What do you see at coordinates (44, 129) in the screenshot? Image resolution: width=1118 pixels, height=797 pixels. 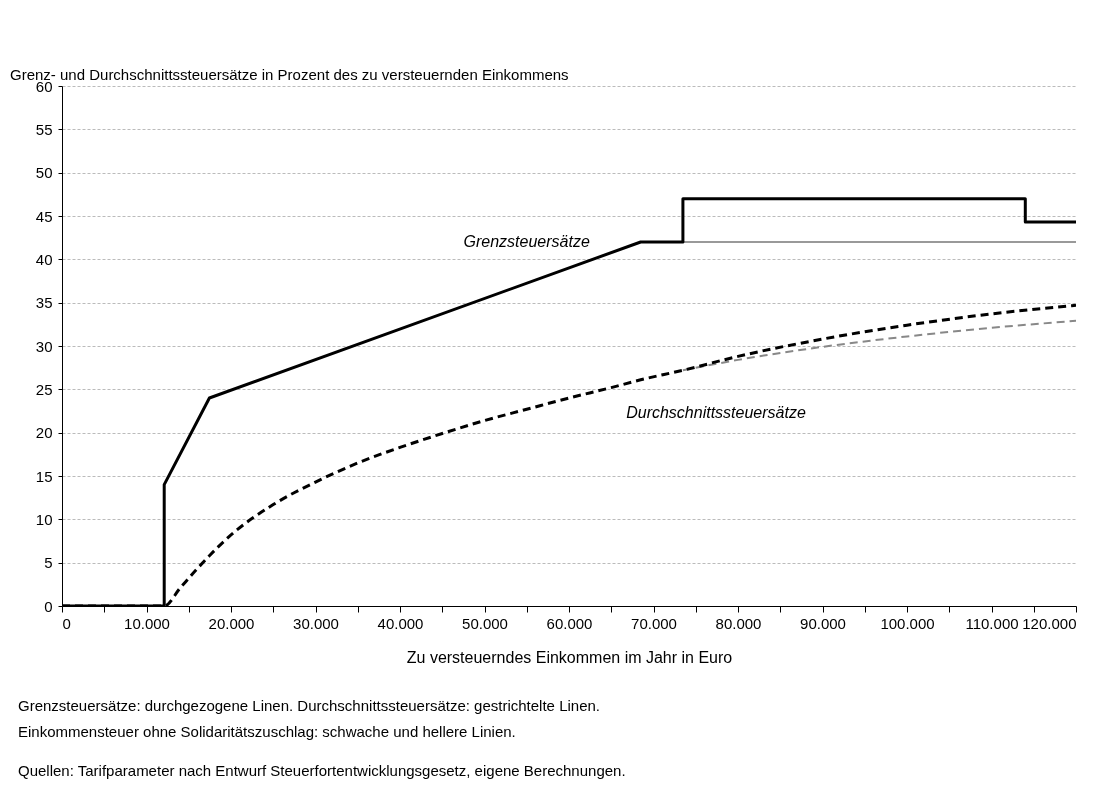 I see `y-tick-label: 55` at bounding box center [44, 129].